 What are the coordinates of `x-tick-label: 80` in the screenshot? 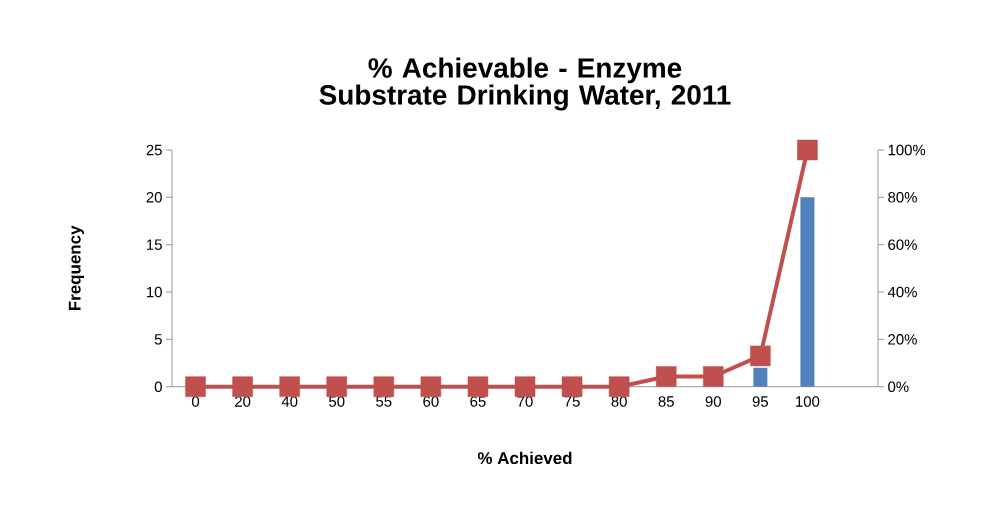 It's located at (619, 401).